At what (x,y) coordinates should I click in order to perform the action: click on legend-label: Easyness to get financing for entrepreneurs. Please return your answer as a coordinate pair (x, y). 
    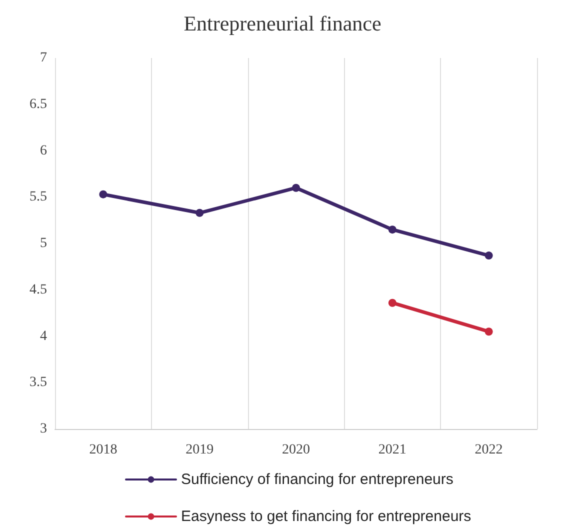
    Looking at the image, I should click on (326, 516).